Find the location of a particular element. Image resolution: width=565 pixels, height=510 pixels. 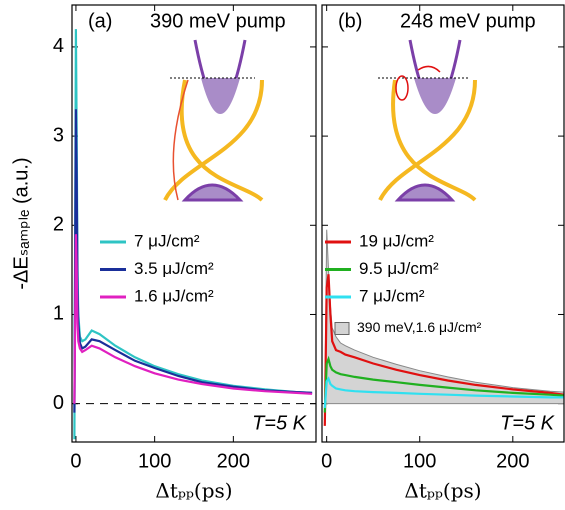

panel-label: (a) is located at coordinates (100, 21).